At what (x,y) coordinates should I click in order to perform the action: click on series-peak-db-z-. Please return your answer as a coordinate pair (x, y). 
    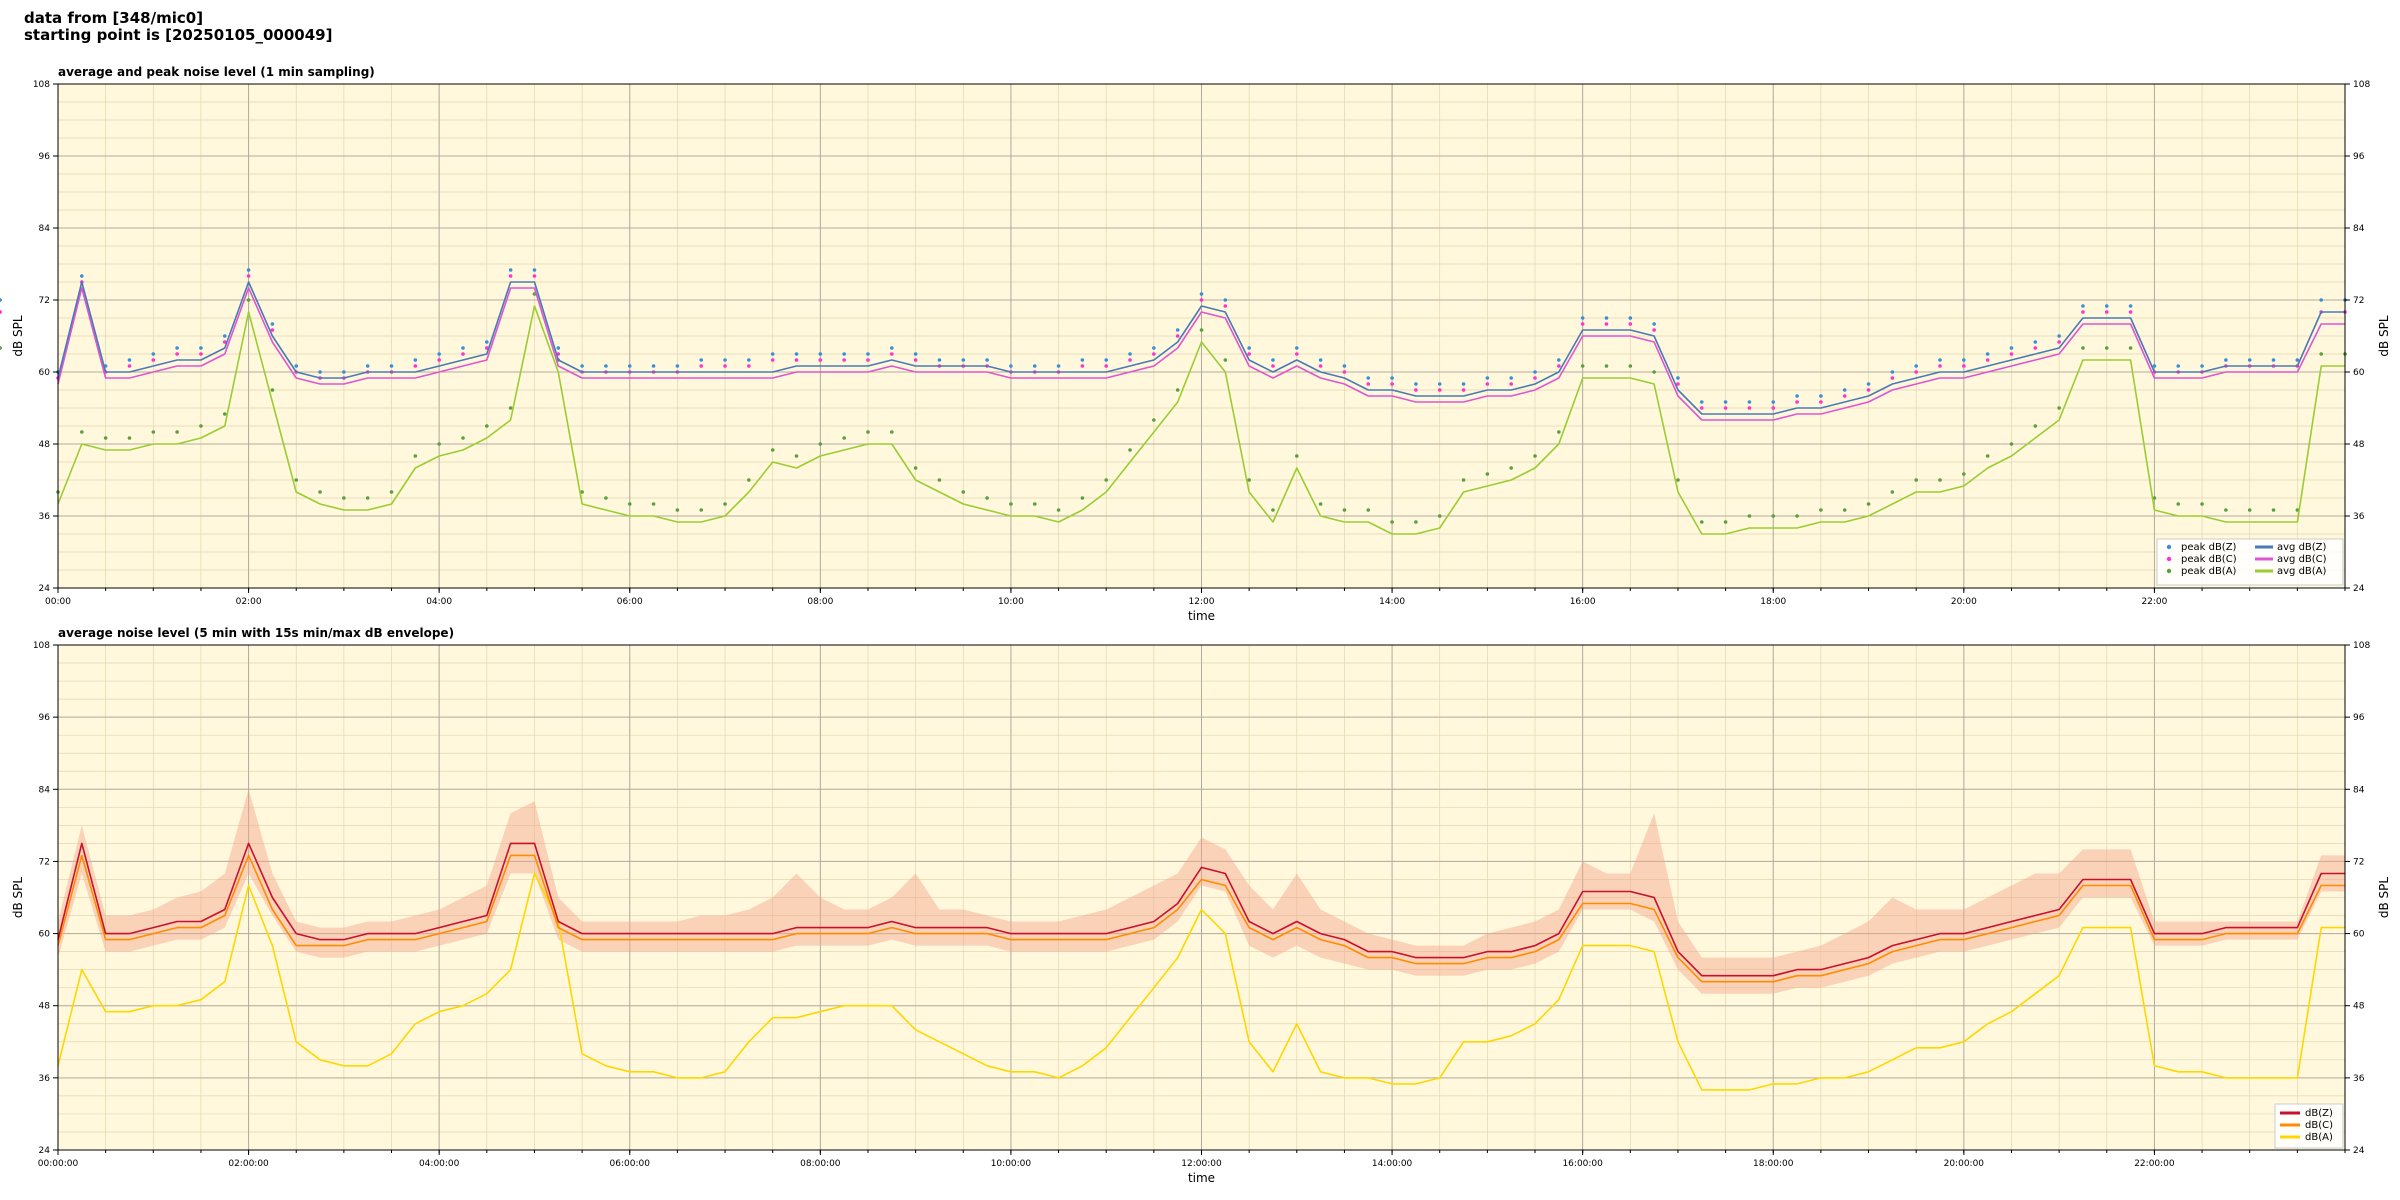
    Looking at the image, I should click on (1173, 336).